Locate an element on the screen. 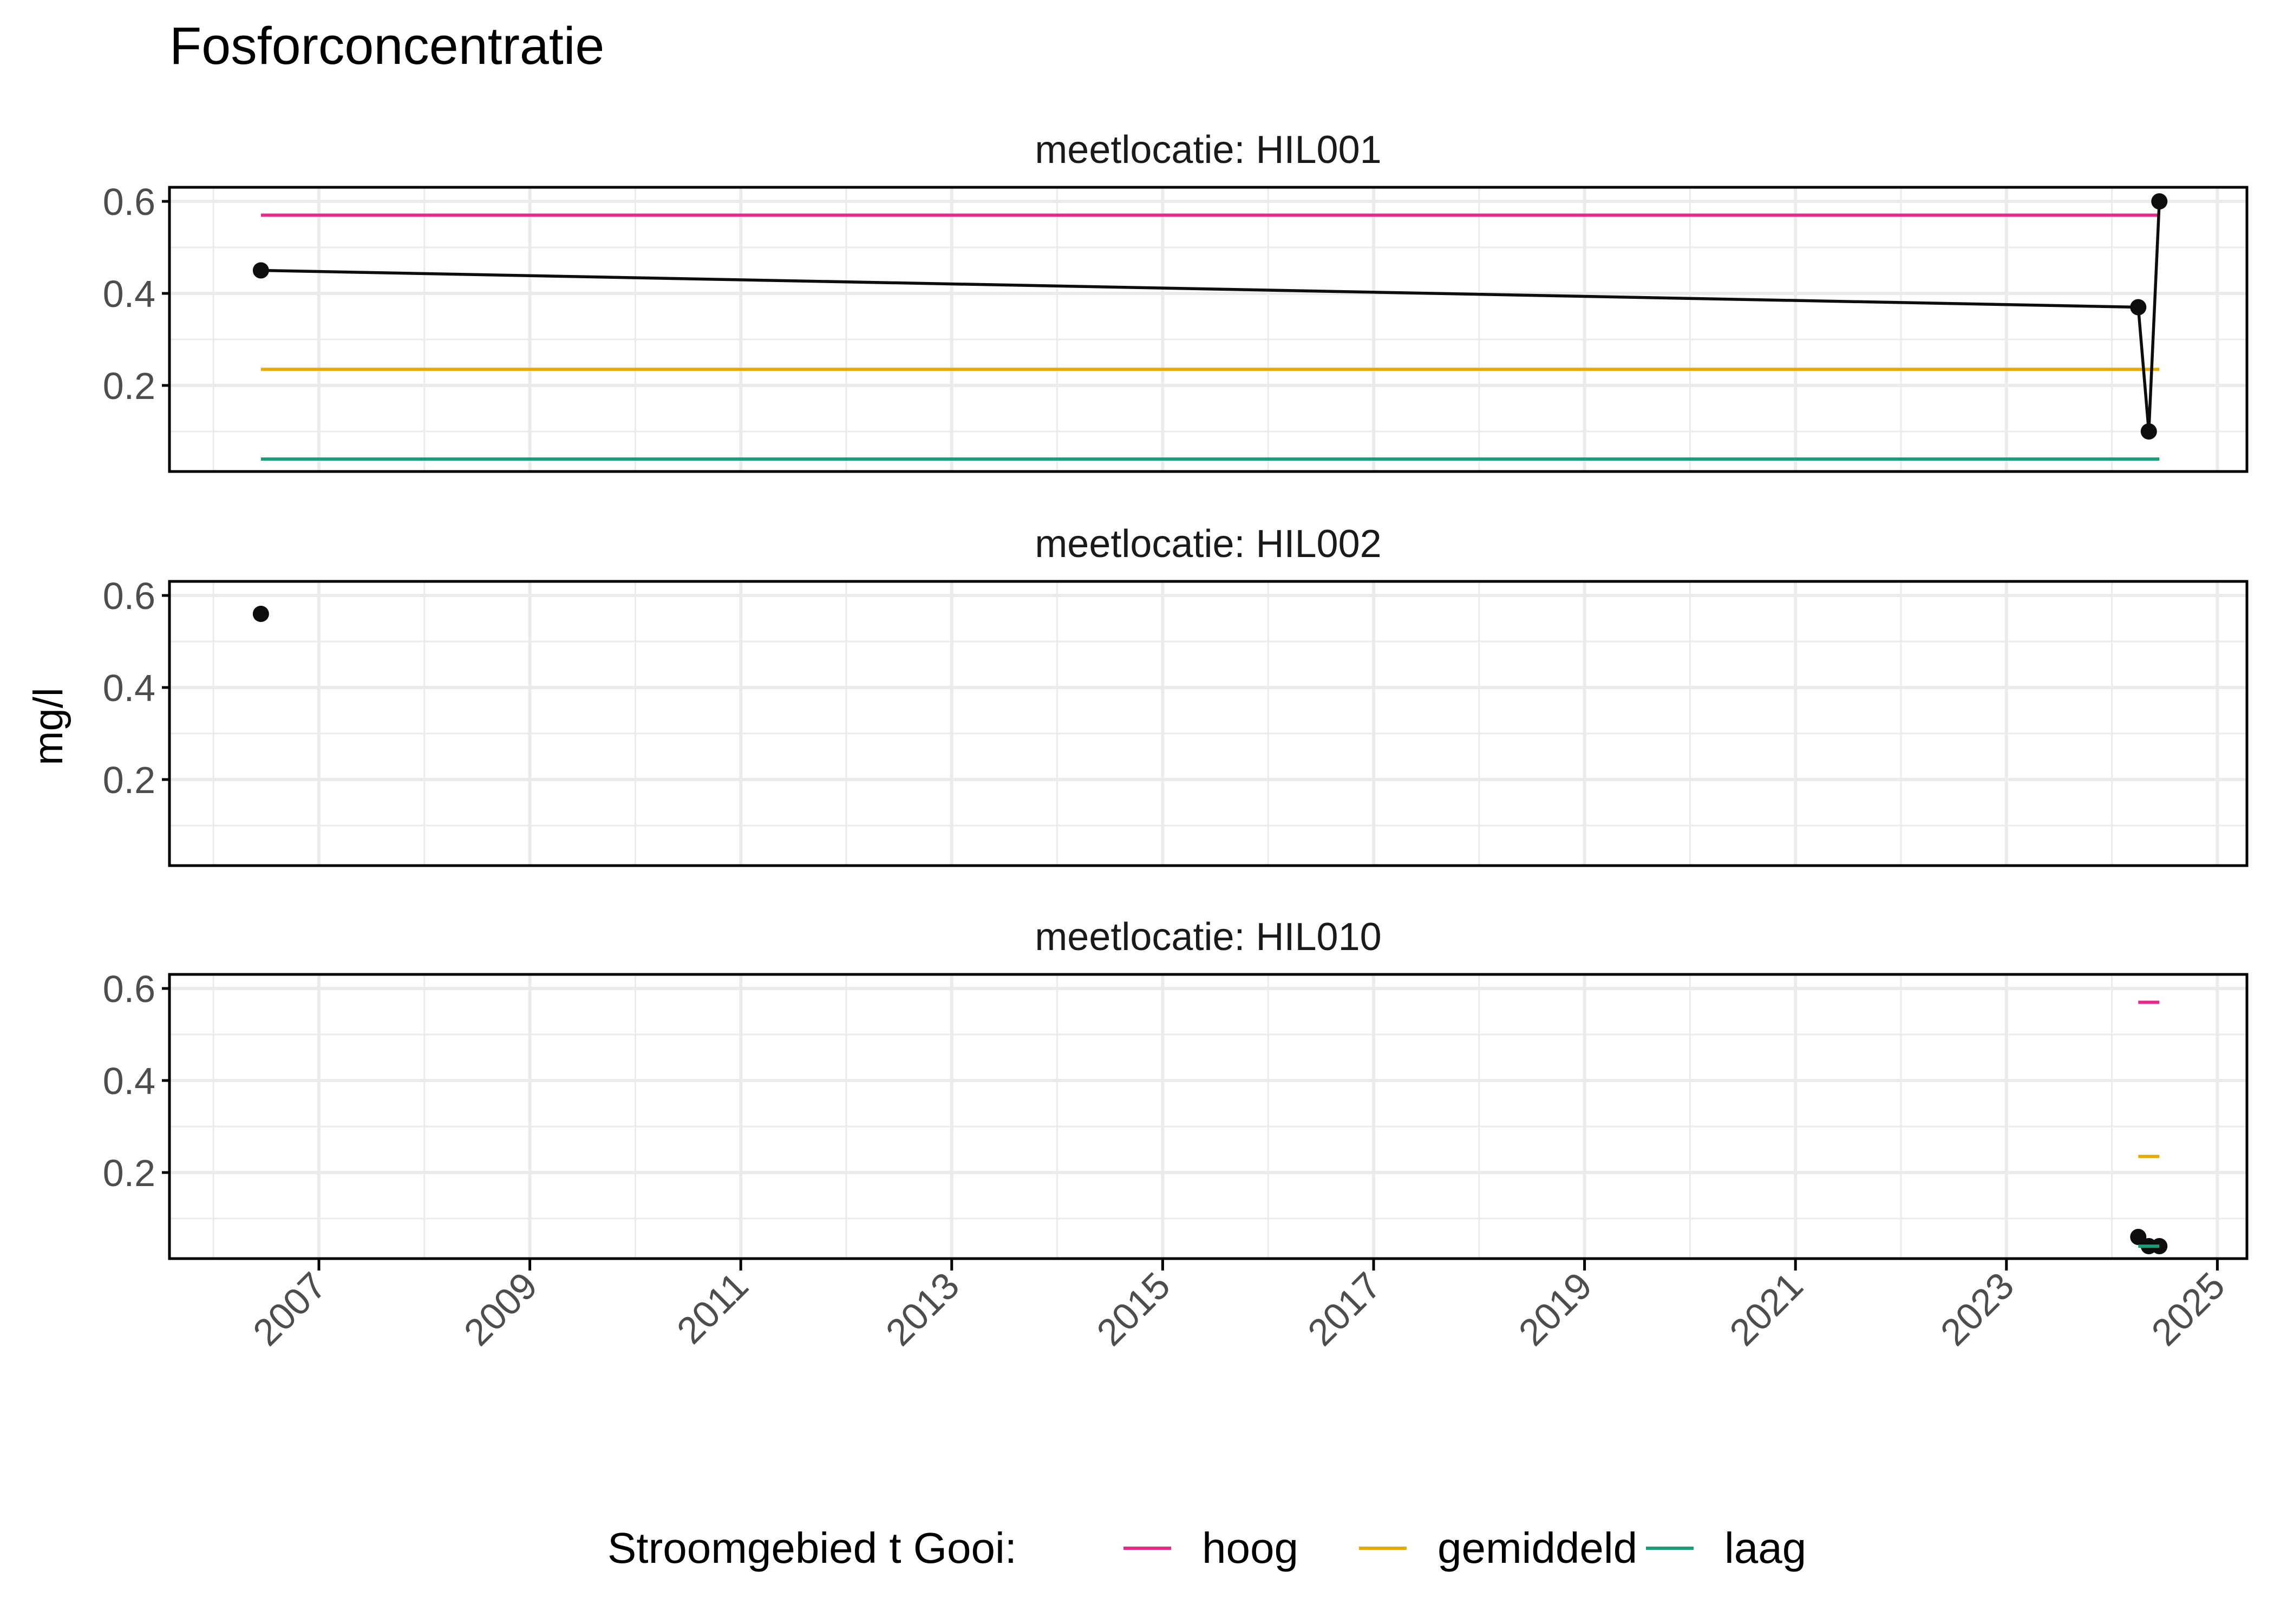 Image resolution: width=2274 pixels, height=1624 pixels. x-axis: 2007 2009 2011 2013 2015 2017 2019 2021 2023 2025 is located at coordinates (1239, 1306).